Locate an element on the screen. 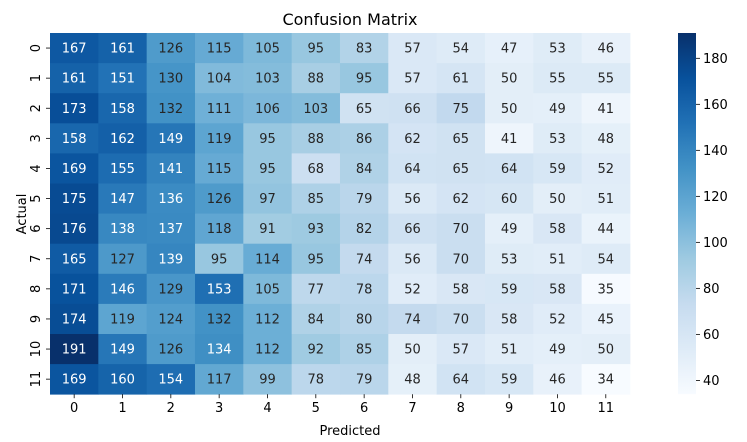  y-tick-label: 6 is located at coordinates (36, 229).